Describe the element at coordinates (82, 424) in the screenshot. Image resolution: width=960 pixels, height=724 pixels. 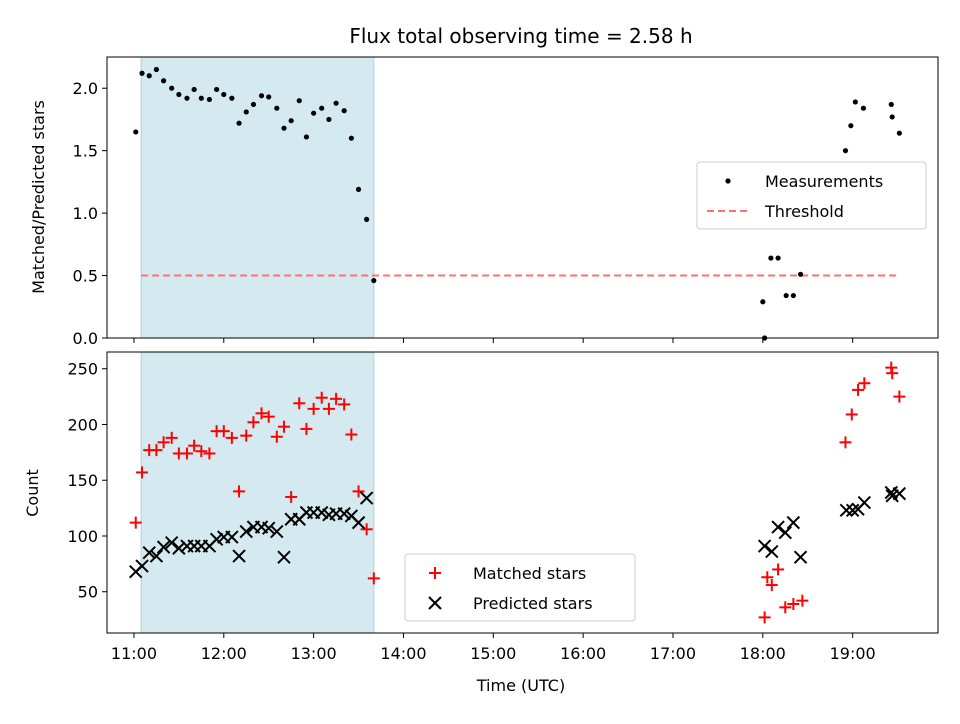
I see `y-tick-label: 200` at that location.